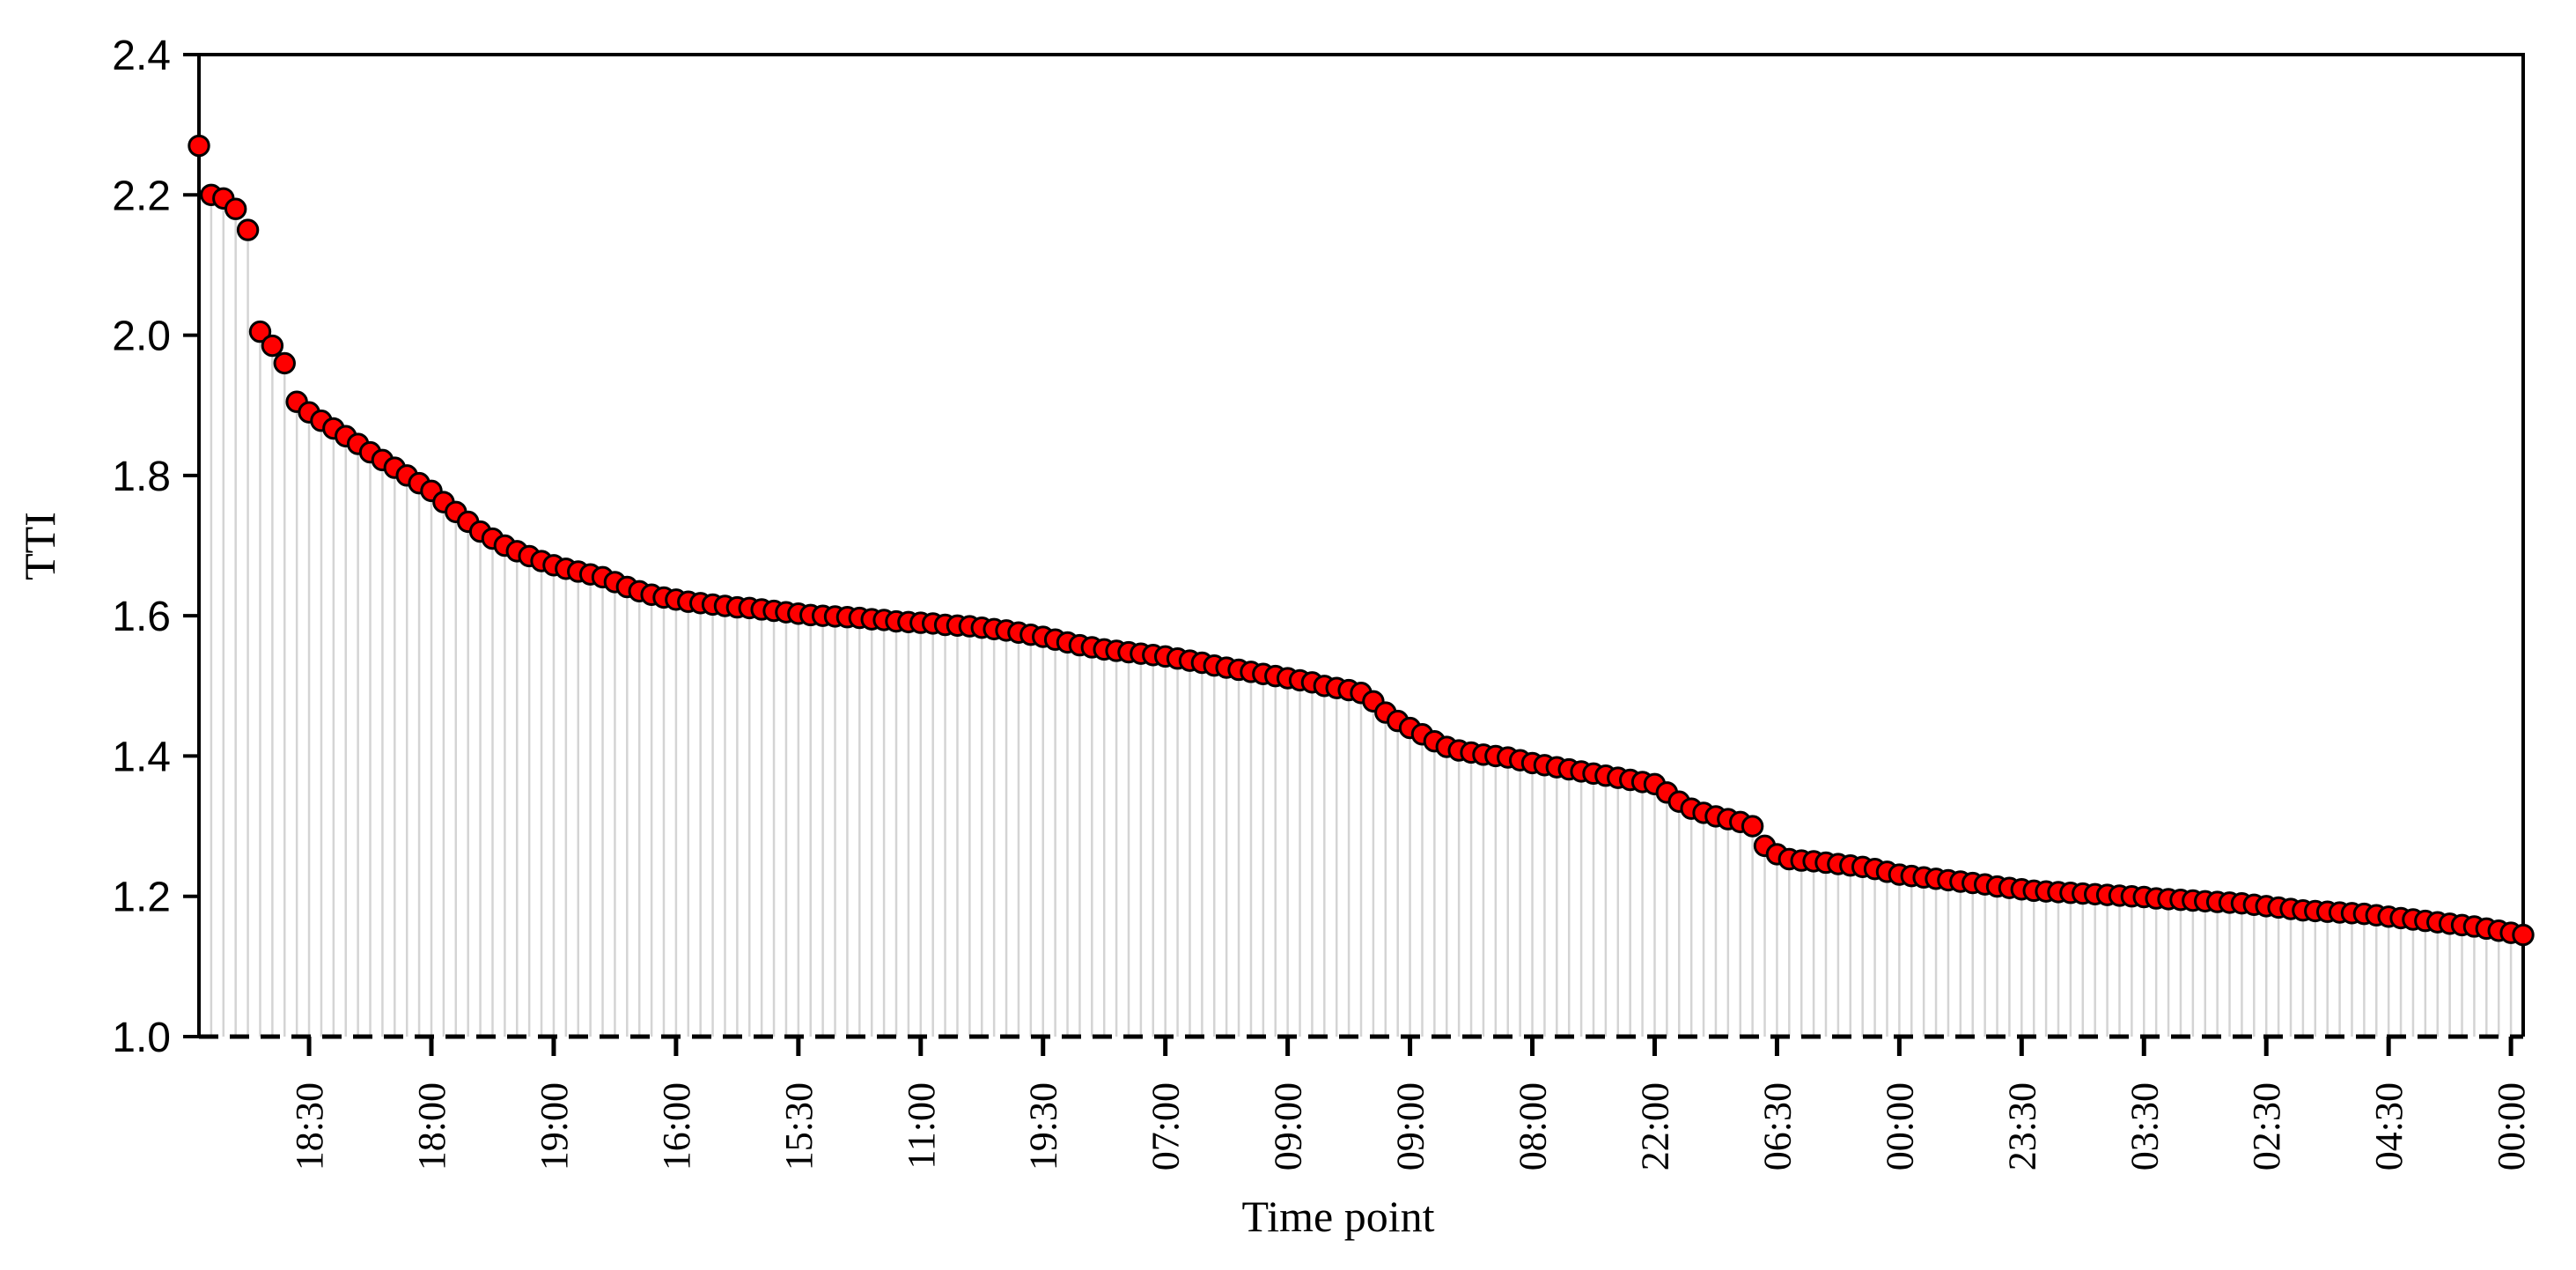 The height and width of the screenshot is (1270, 2576). I want to click on y-tick-label: 2.2, so click(141, 196).